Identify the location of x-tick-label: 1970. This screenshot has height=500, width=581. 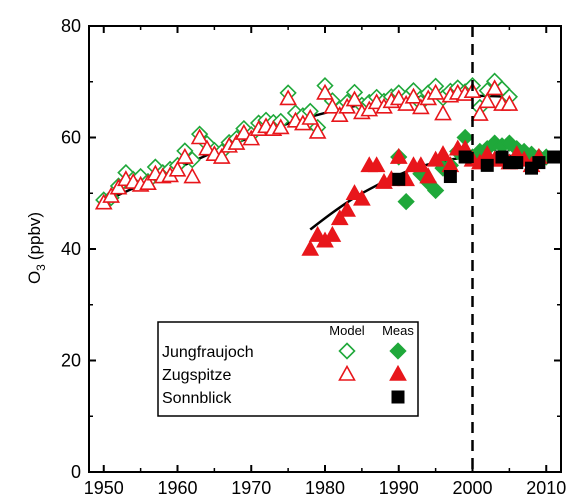
(251, 488).